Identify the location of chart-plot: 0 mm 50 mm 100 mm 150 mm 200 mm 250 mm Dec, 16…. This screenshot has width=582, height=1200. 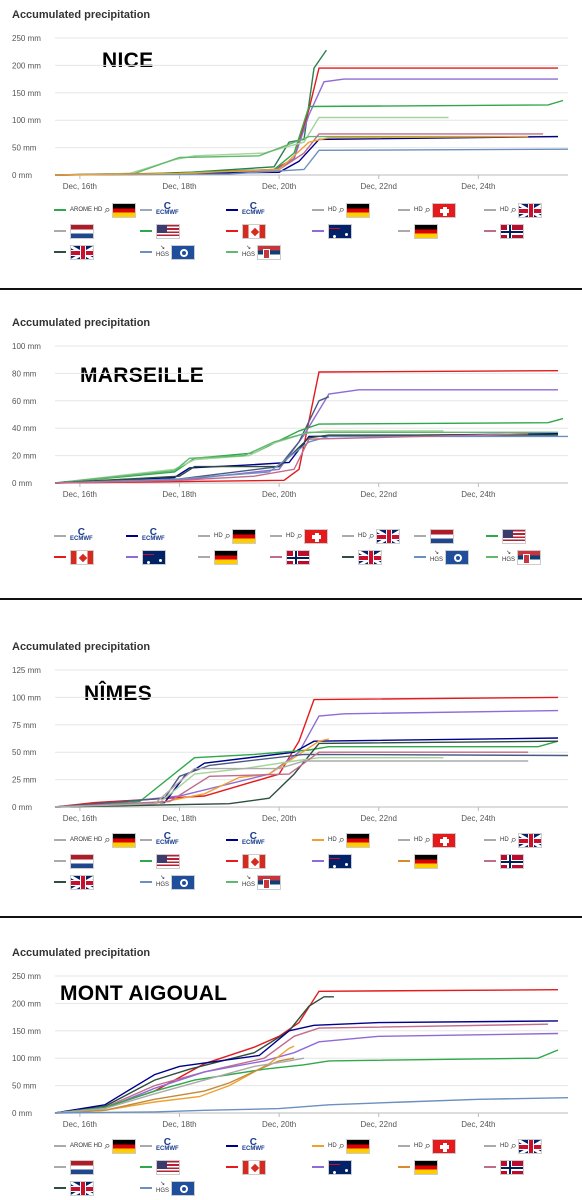
(290, 112).